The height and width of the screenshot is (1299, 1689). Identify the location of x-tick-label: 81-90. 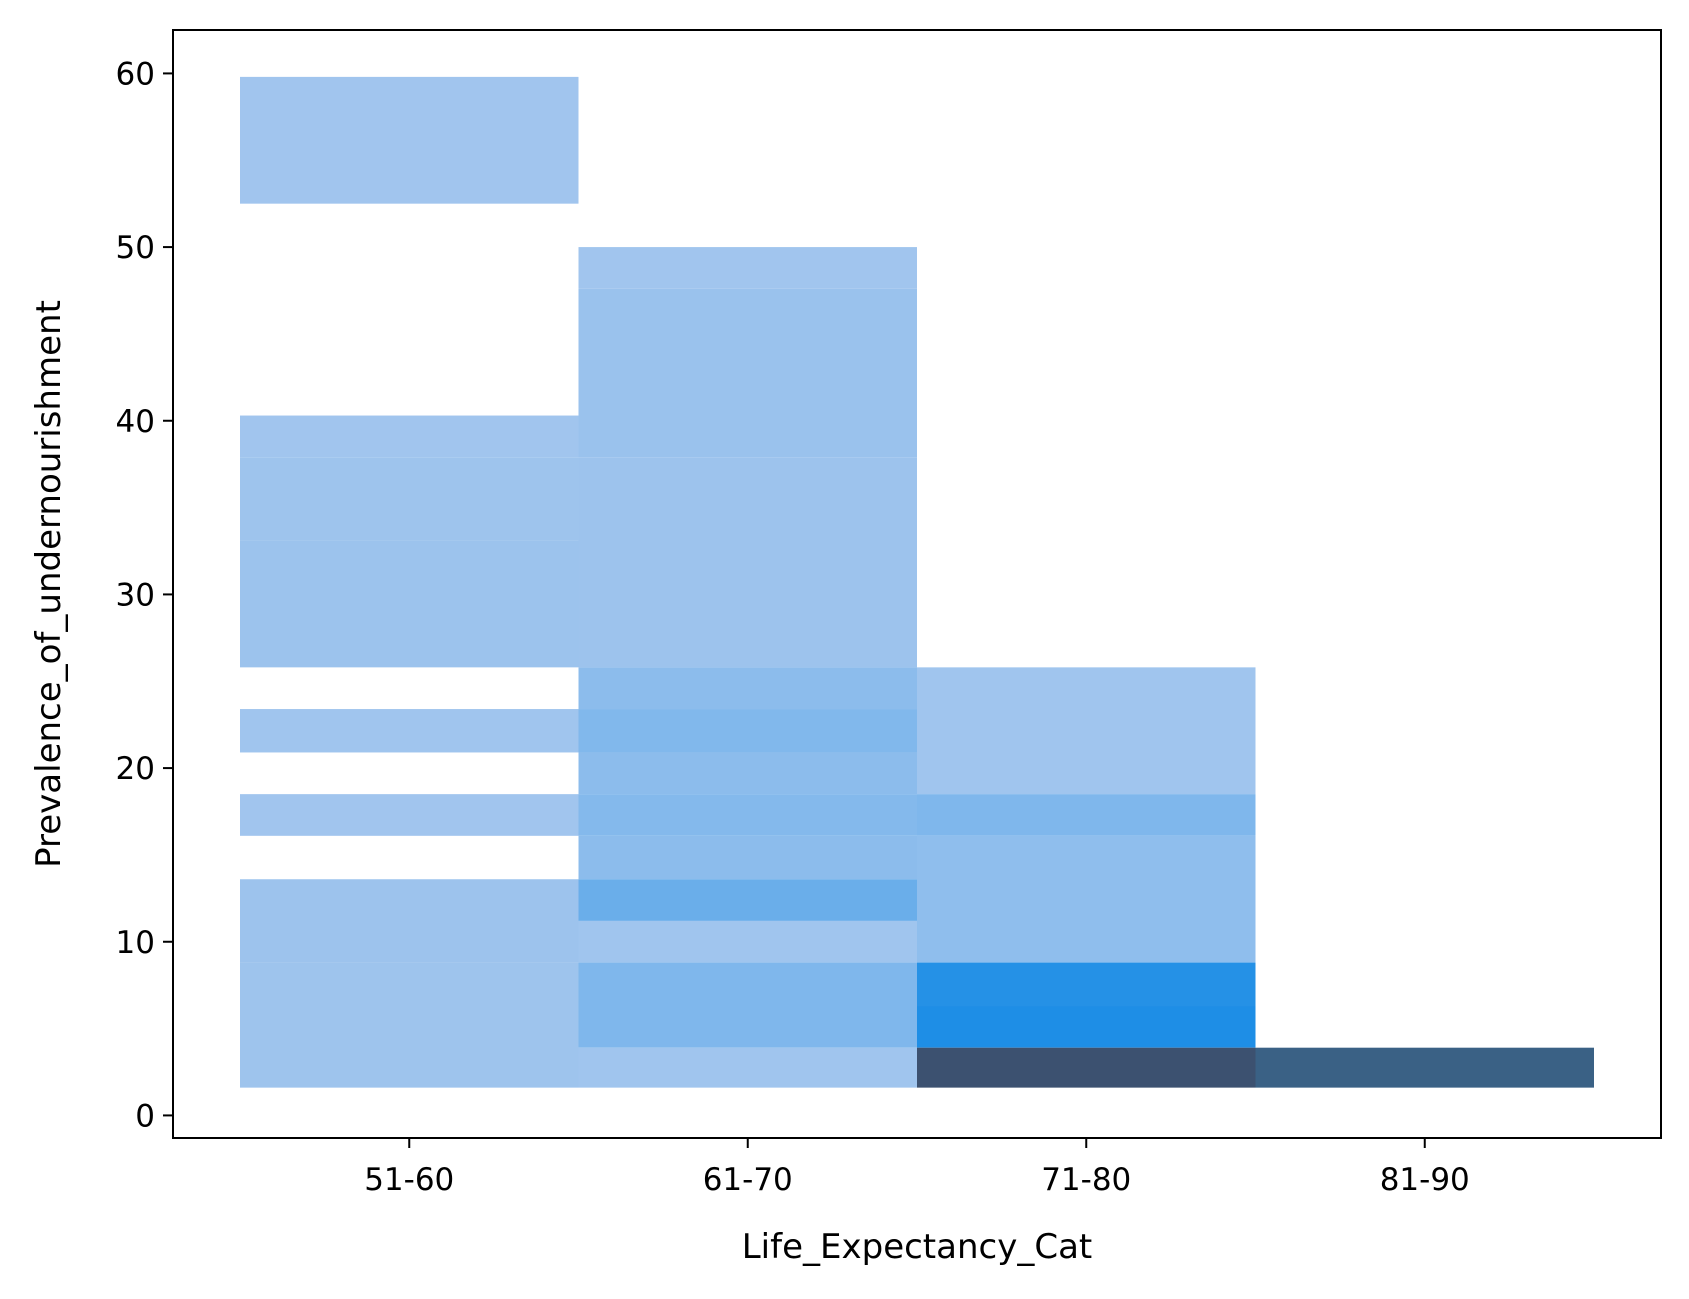
(1425, 1180).